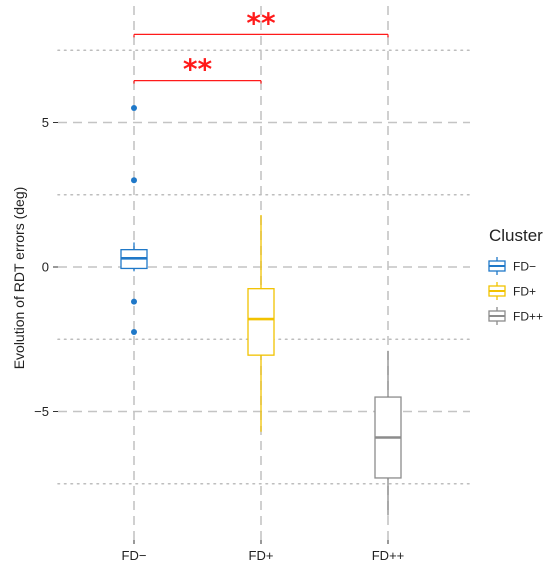 The width and height of the screenshot is (558, 563). What do you see at coordinates (524, 267) in the screenshot?
I see `legend-item-label: FD−` at bounding box center [524, 267].